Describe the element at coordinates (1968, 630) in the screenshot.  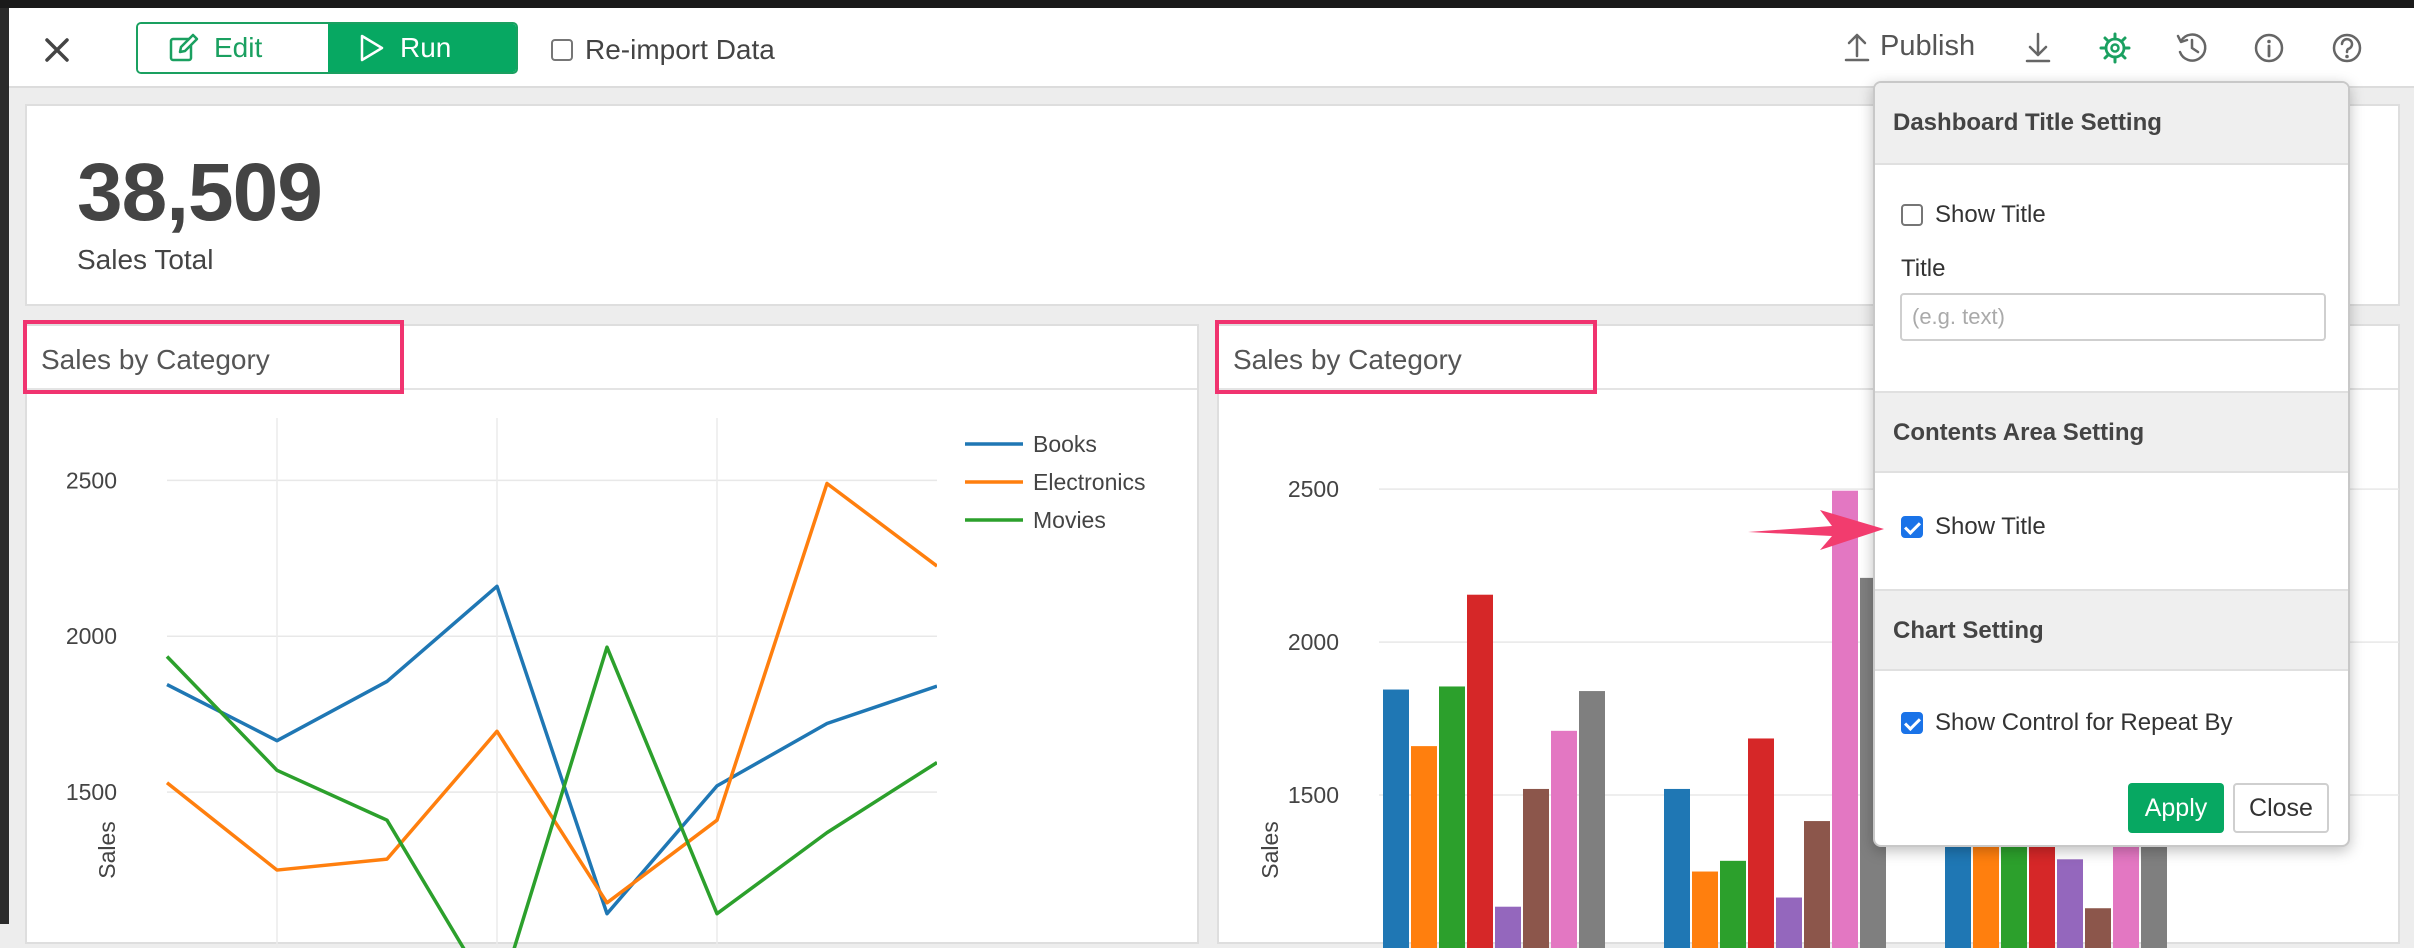
I see `chart-setting-section-title: Chart Setting` at that location.